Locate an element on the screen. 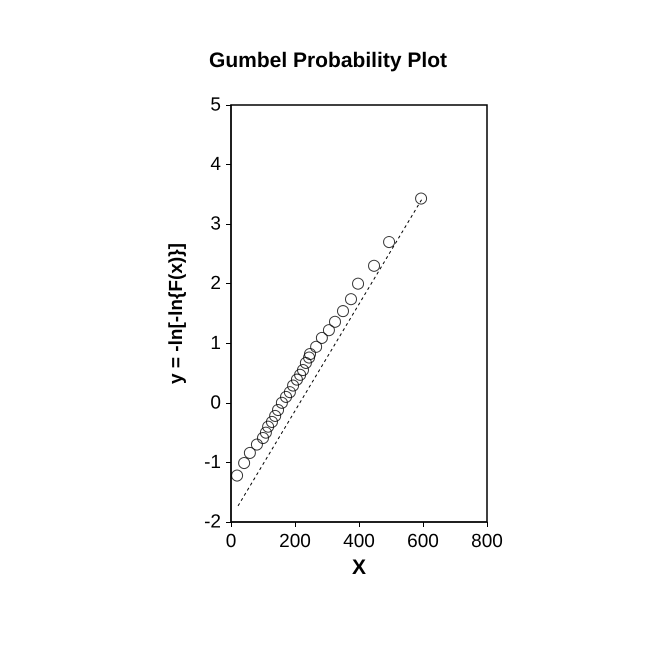 The image size is (656, 656). y-tick-label: 0 is located at coordinates (215, 403).